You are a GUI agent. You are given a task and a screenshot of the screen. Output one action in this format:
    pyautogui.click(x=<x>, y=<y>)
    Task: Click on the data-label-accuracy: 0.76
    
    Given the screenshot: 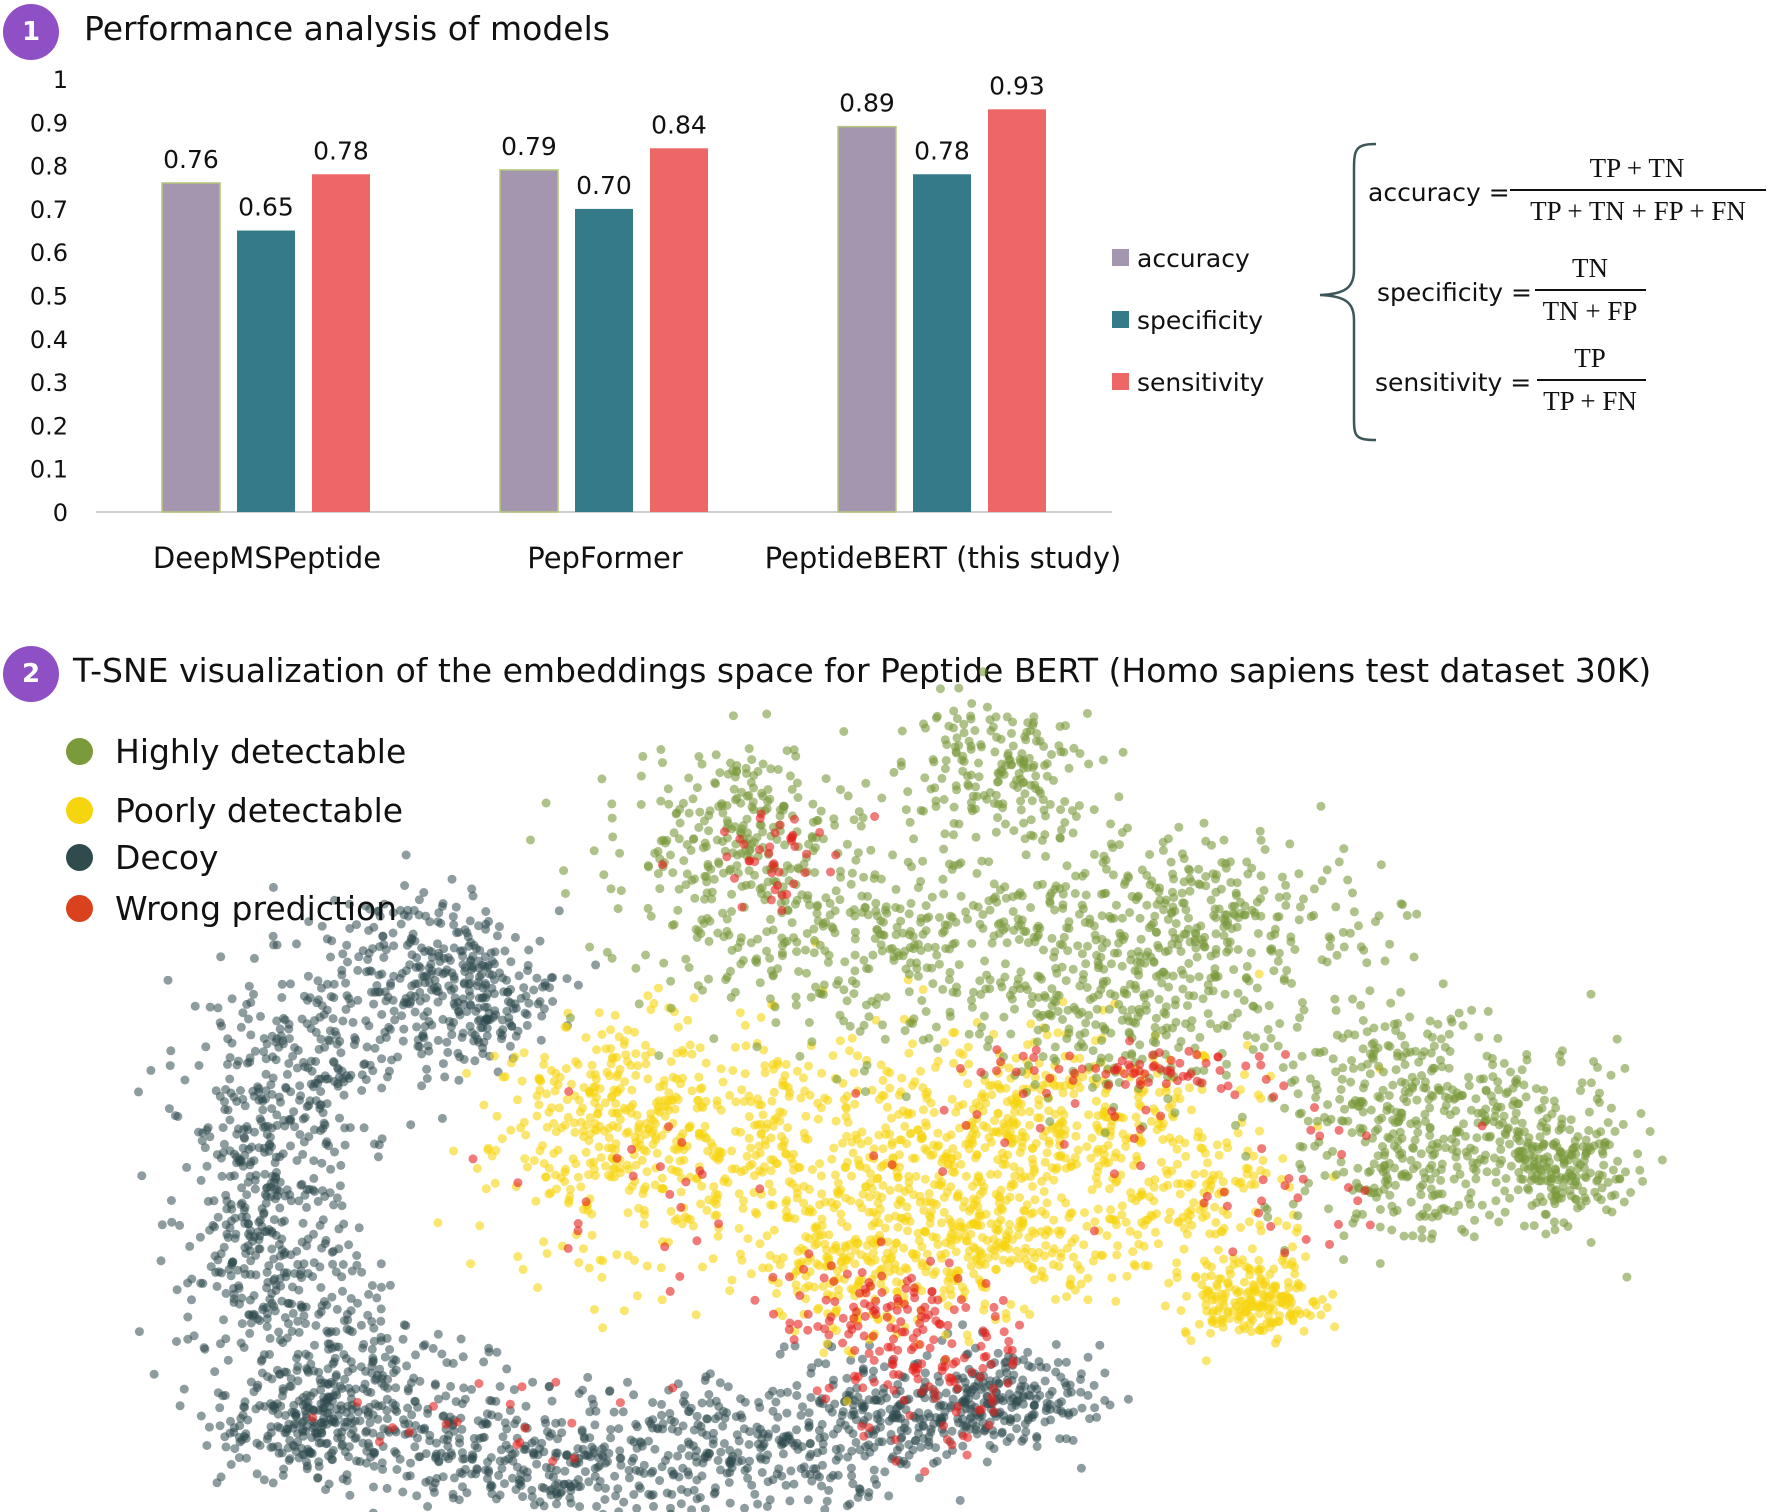 What is the action you would take?
    pyautogui.click(x=191, y=159)
    